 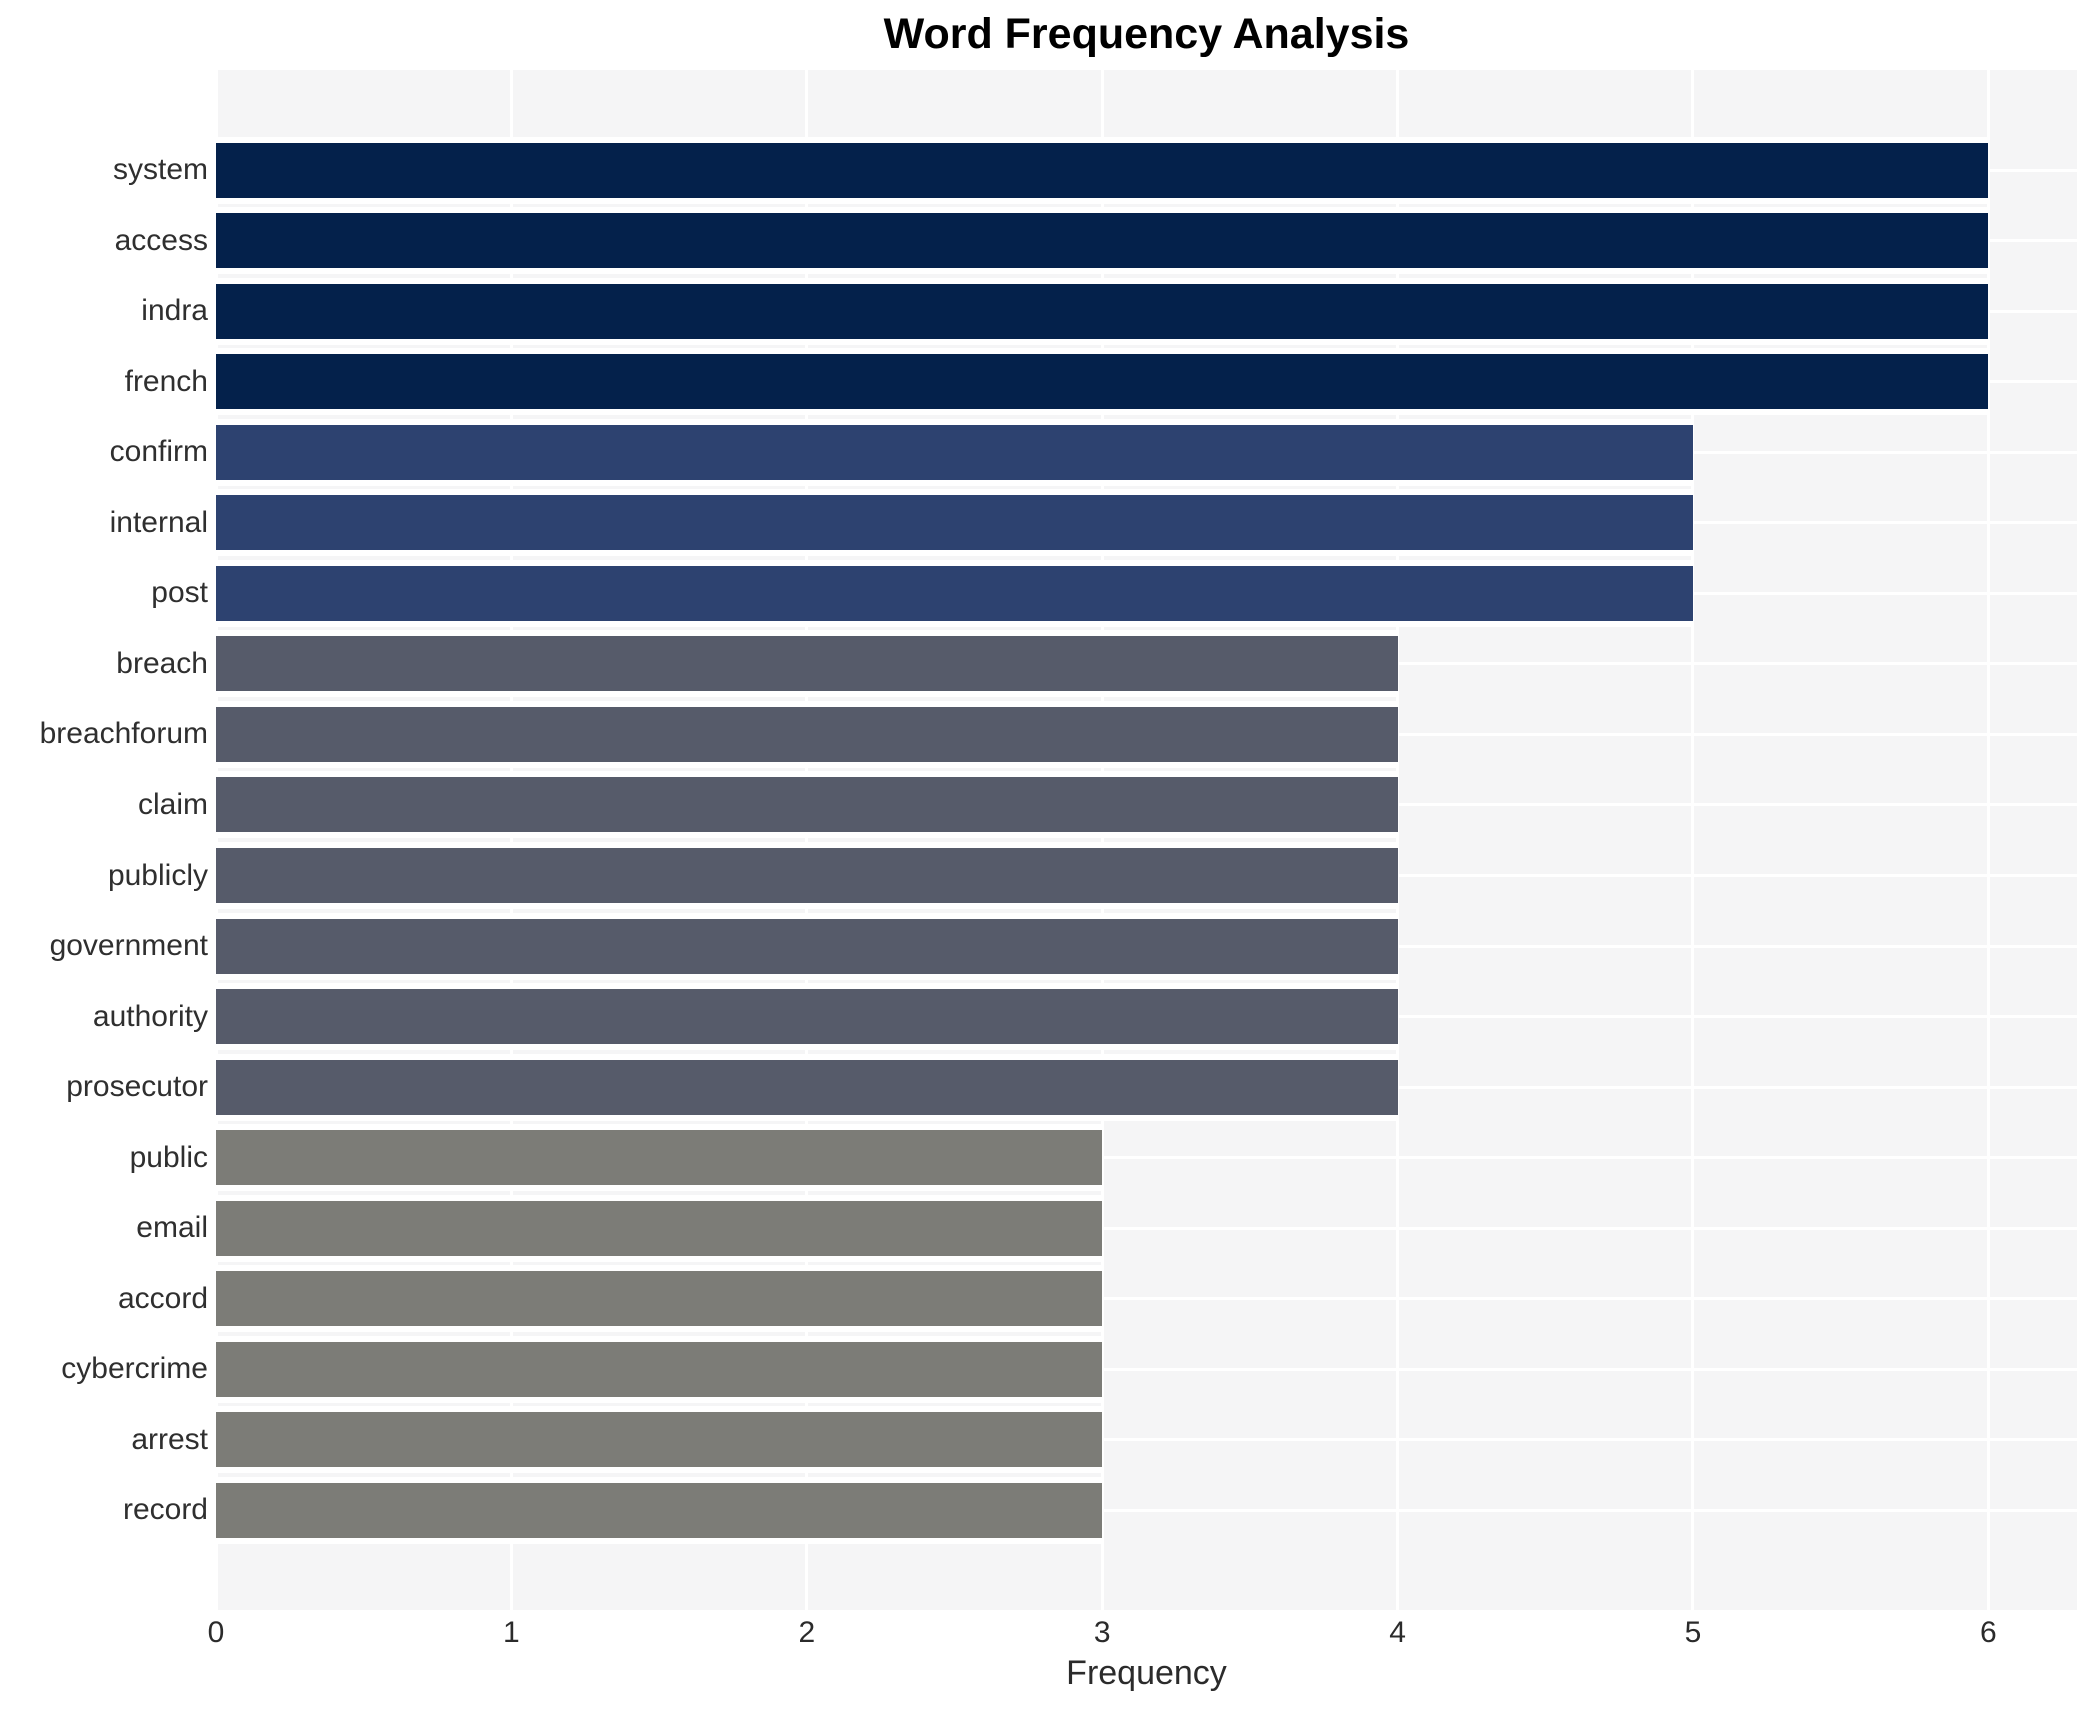 I want to click on y-axis-label-cybercrime: cybercrime, so click(x=134, y=1369).